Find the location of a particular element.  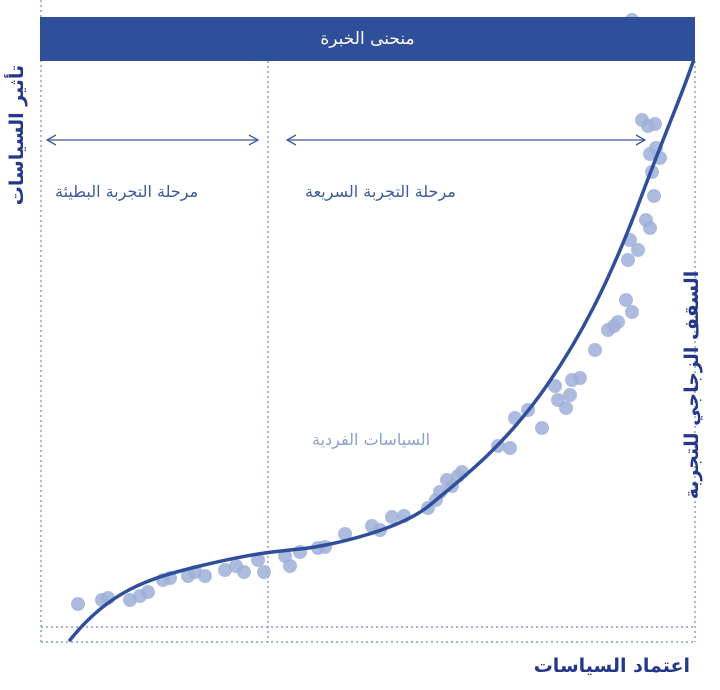

title-banner is located at coordinates (367, 39).